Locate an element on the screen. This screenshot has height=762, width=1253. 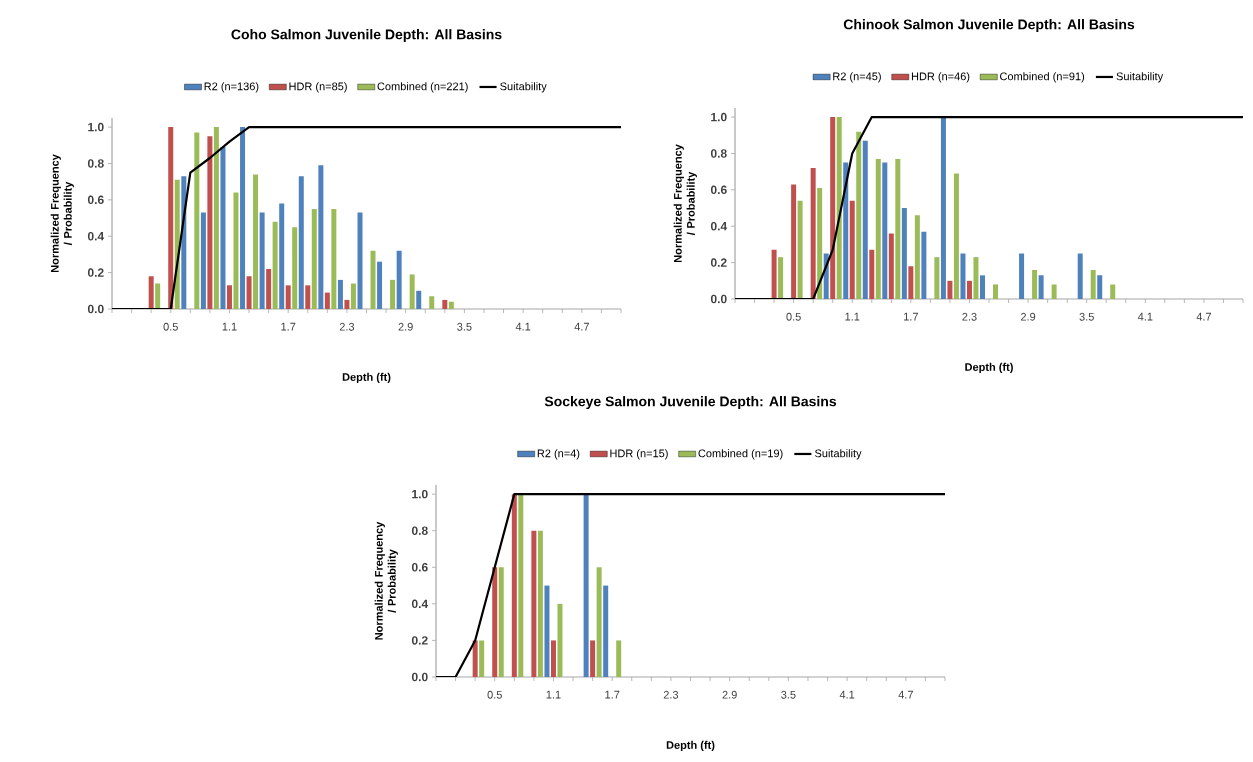
chart-title: Coho Salmon Juvenile Depth: All Basins is located at coordinates (366, 36).